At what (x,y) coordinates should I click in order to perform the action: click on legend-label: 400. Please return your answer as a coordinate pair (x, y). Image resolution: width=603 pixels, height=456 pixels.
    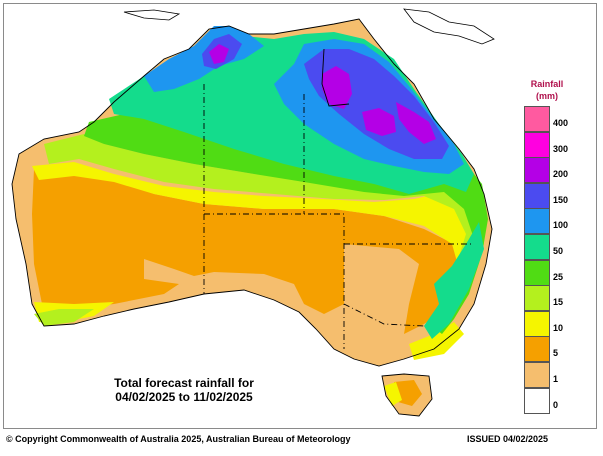
    Looking at the image, I should click on (561, 123).